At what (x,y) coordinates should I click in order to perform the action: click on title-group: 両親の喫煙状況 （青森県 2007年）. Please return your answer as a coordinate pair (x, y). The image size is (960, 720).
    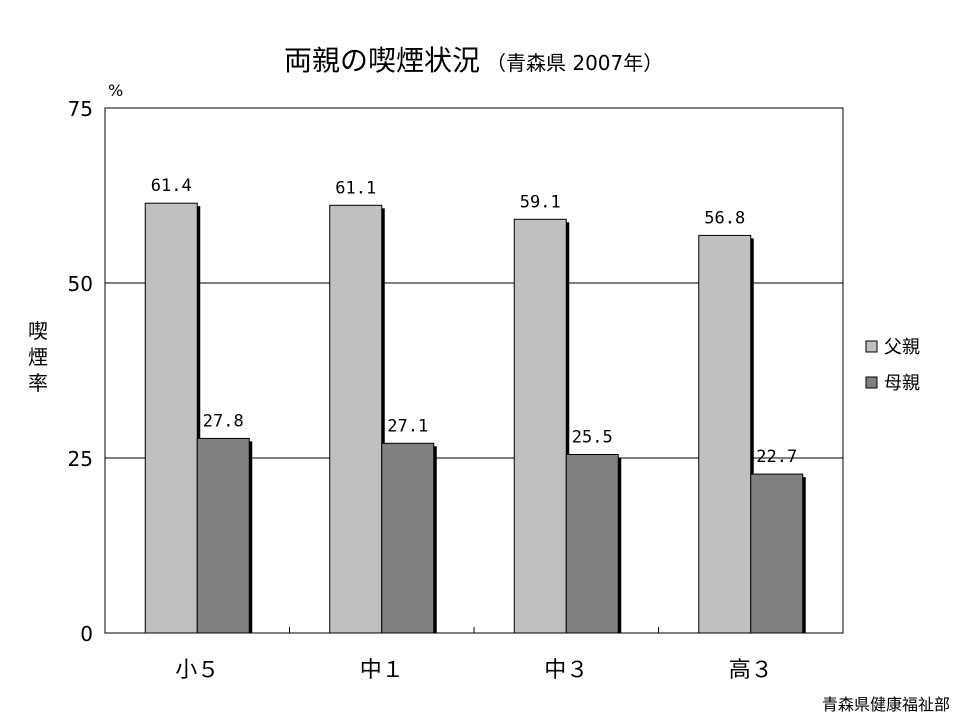
    Looking at the image, I should click on (473, 60).